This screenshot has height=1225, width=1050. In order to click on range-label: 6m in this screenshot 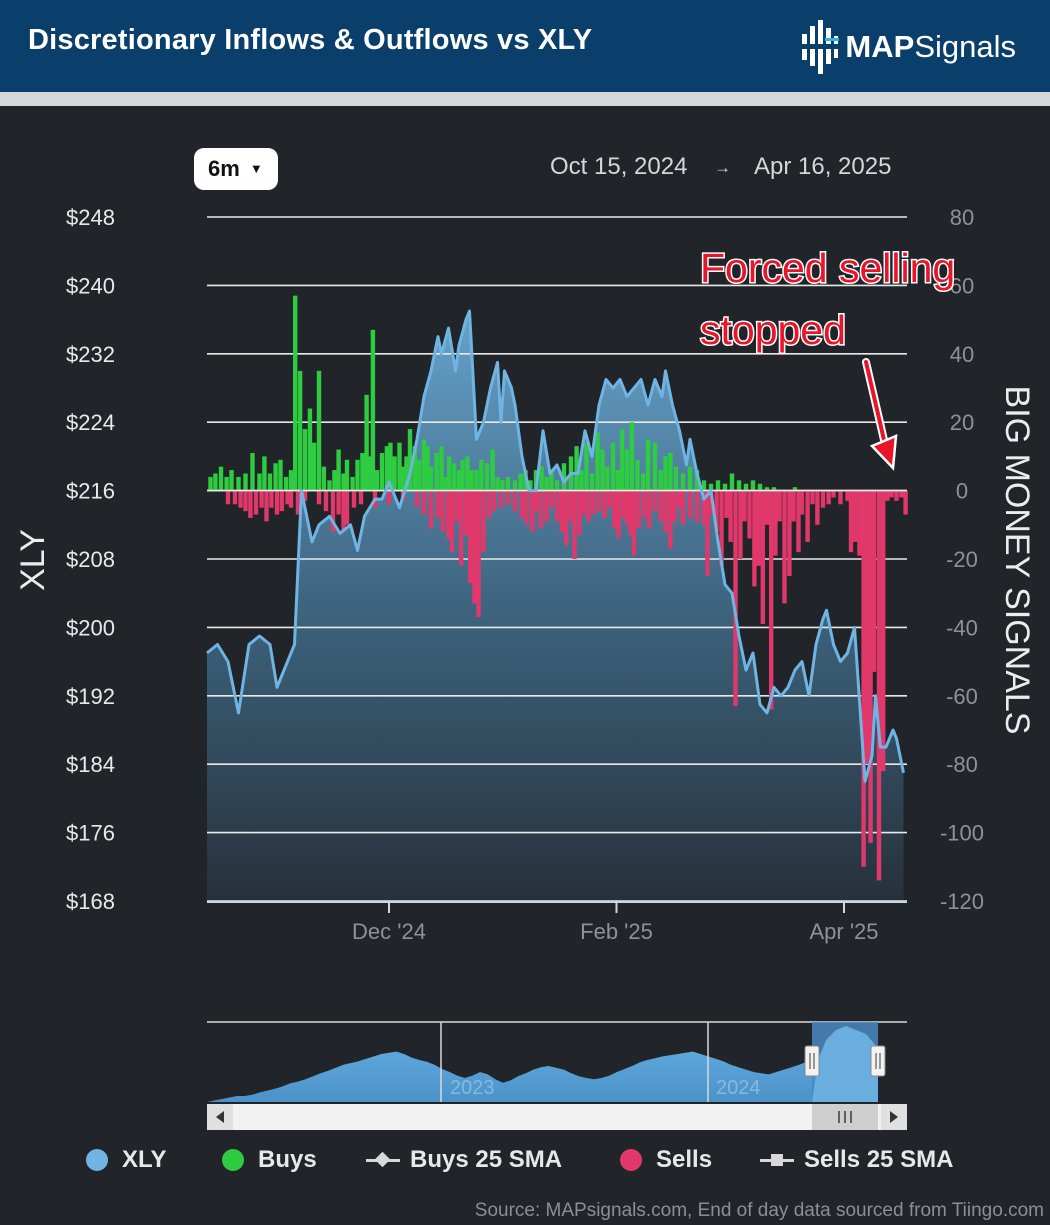, I will do `click(224, 168)`.